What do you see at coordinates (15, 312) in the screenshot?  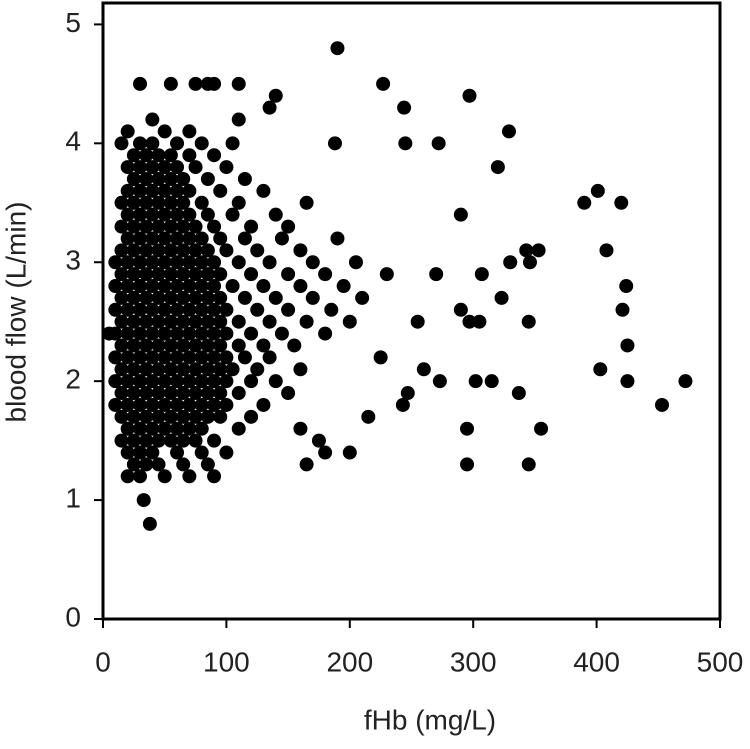 I see `y-axis-label: blood flow (L/min)` at bounding box center [15, 312].